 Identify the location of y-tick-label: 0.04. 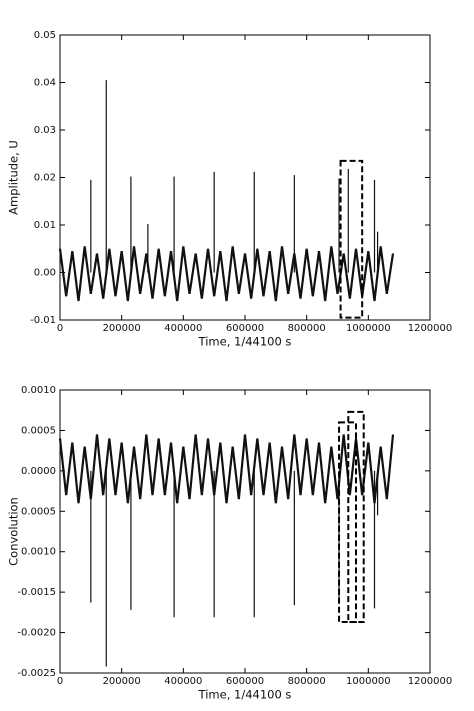
(45, 83).